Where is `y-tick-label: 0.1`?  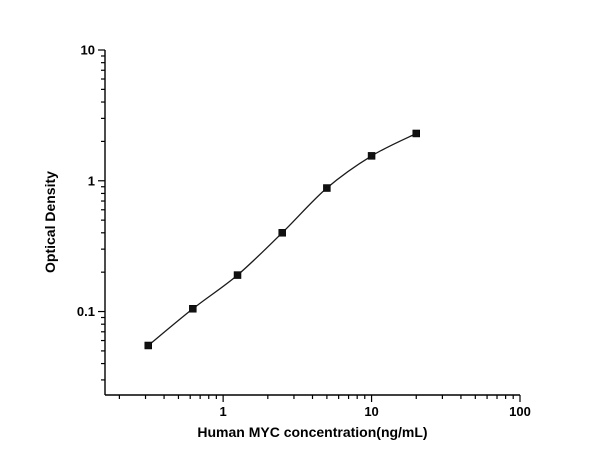 y-tick-label: 0.1 is located at coordinates (86, 311).